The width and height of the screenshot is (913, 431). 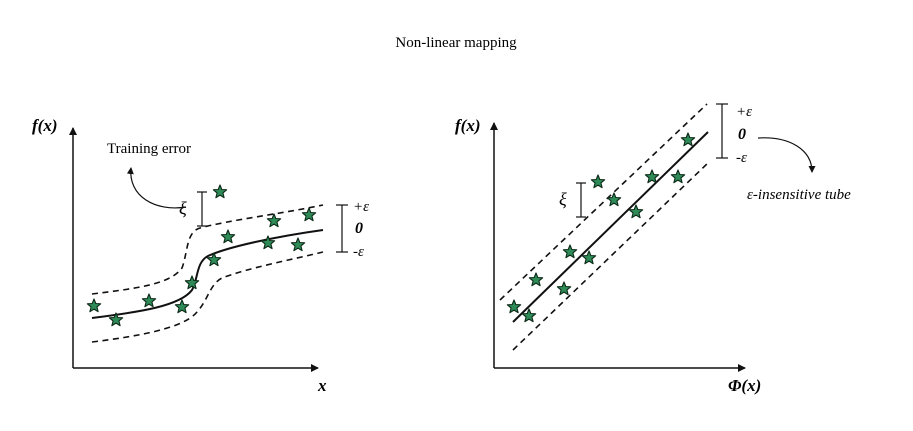 What do you see at coordinates (358, 252) in the screenshot?
I see `left-minus-epsilon: -ε` at bounding box center [358, 252].